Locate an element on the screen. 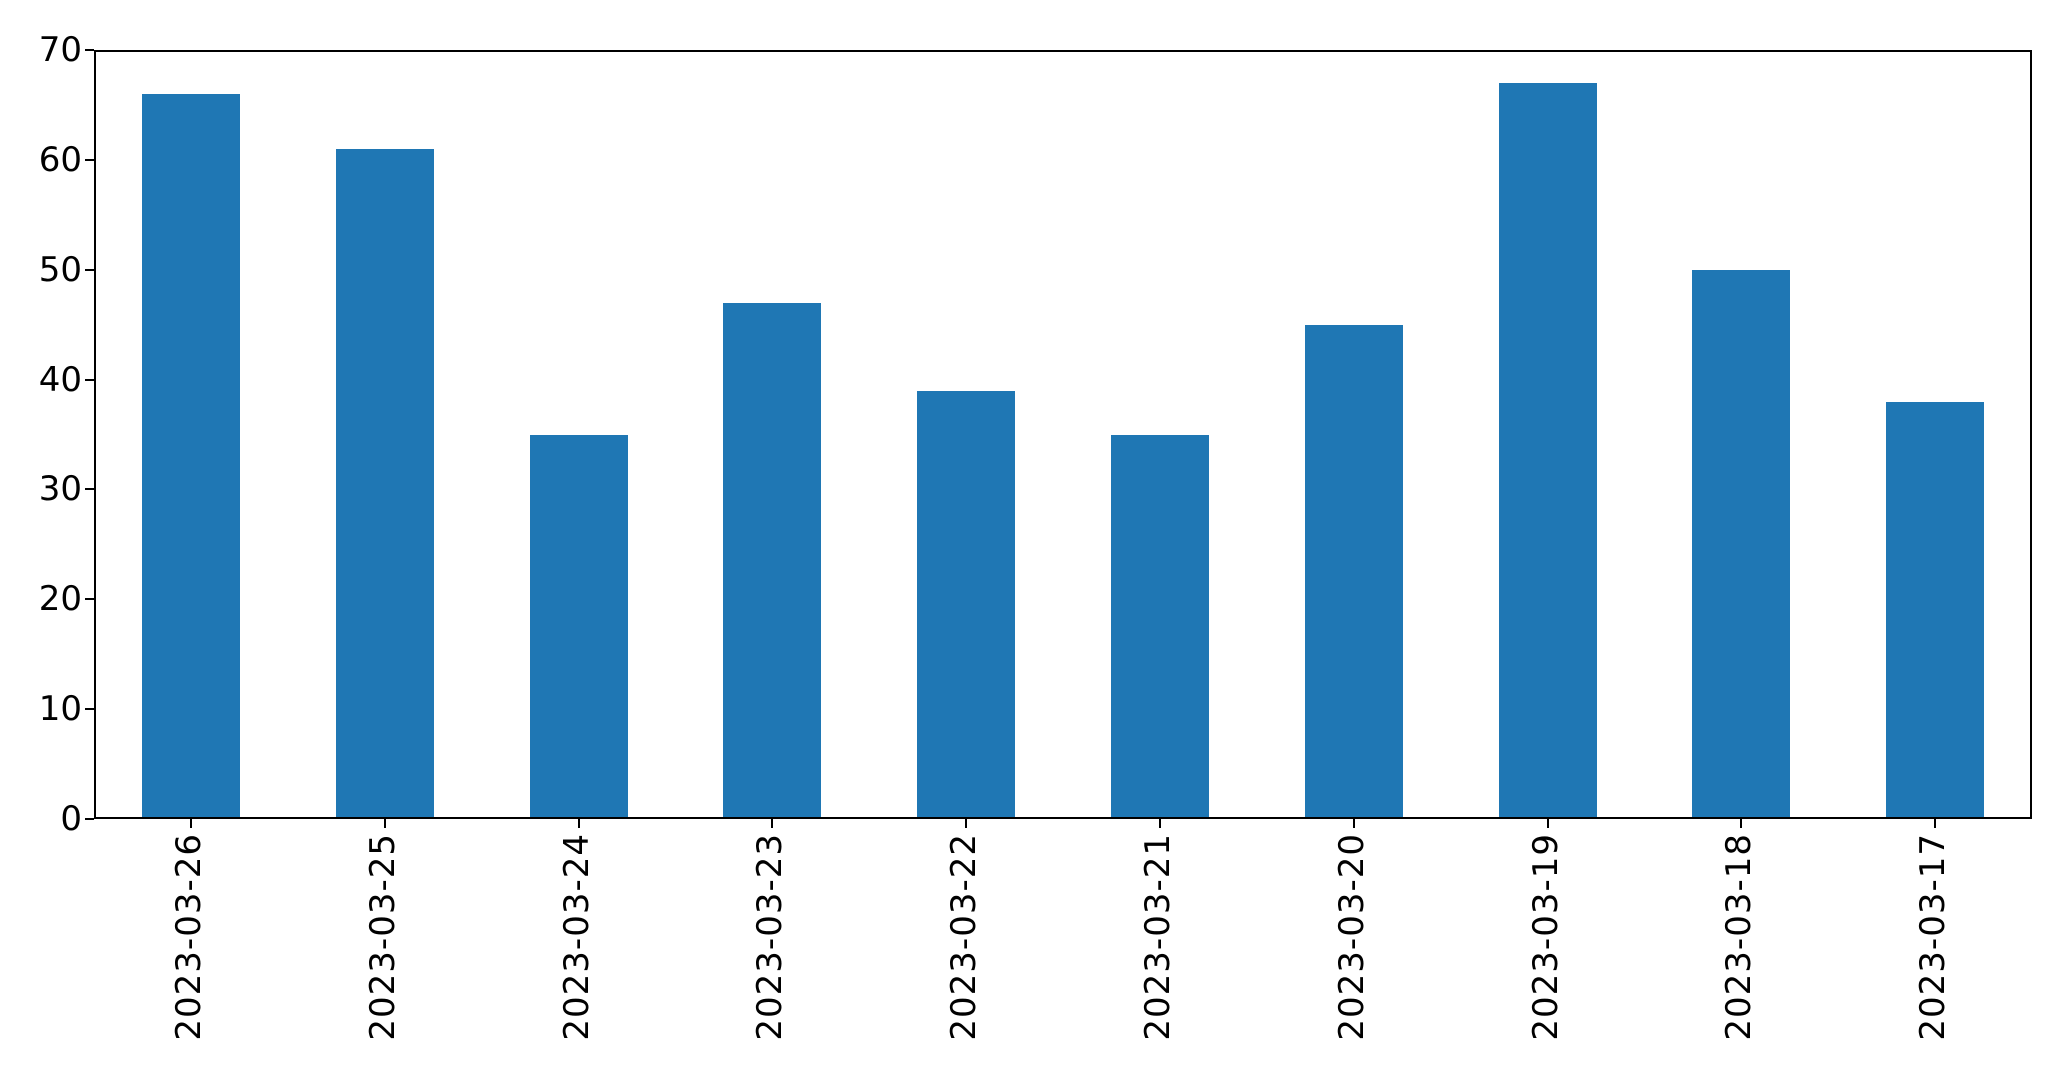 The image size is (2071, 1071). x-tick-label: 2023-03-26 is located at coordinates (188, 937).